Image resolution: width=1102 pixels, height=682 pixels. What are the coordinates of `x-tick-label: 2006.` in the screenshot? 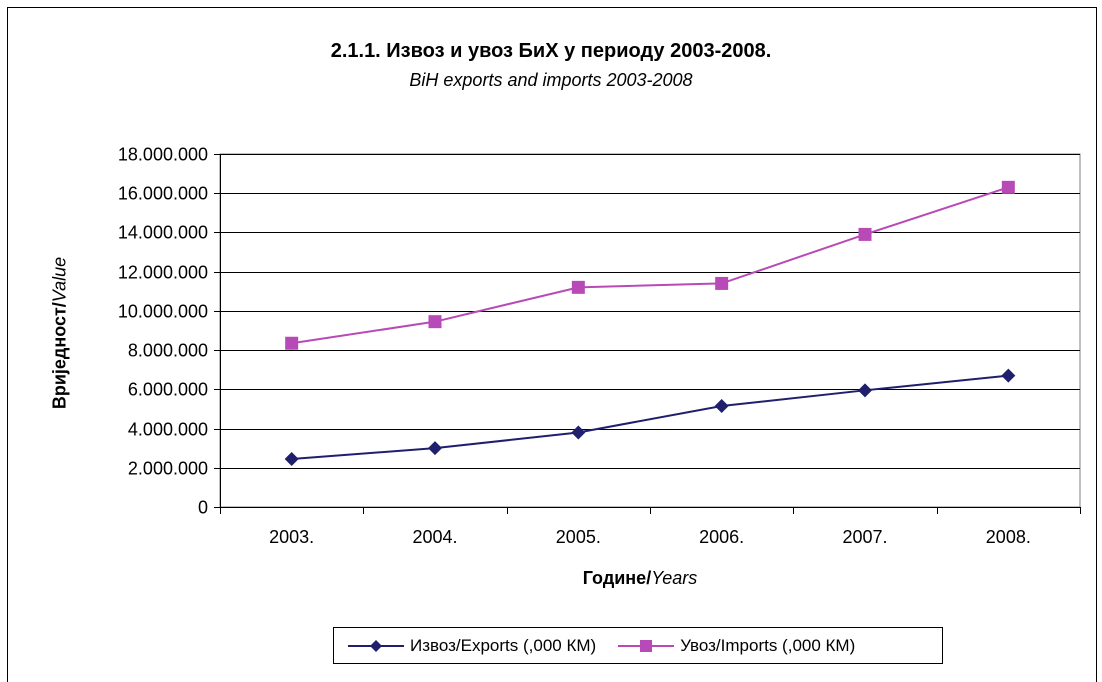 It's located at (721, 537).